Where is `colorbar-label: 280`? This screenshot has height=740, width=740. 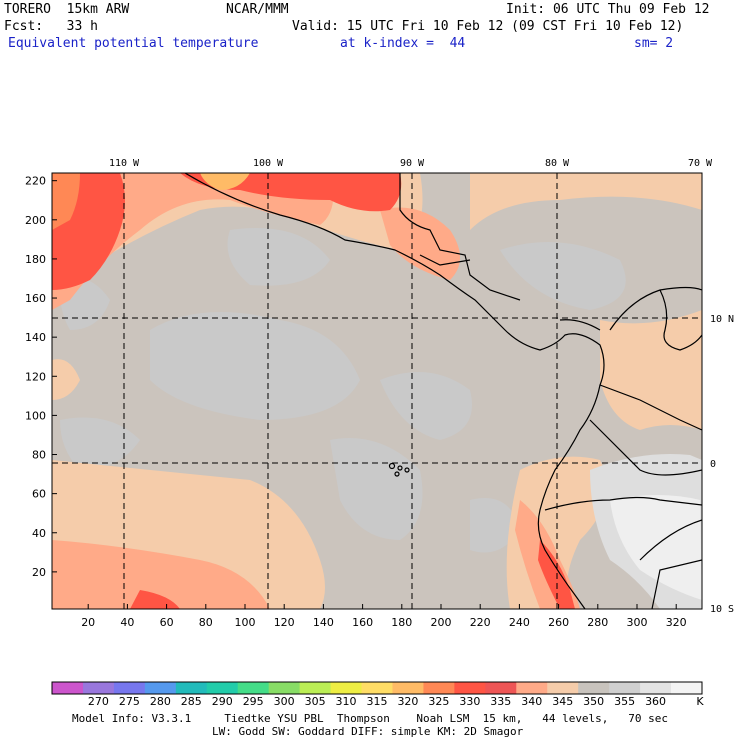 colorbar-label: 280 is located at coordinates (160, 701).